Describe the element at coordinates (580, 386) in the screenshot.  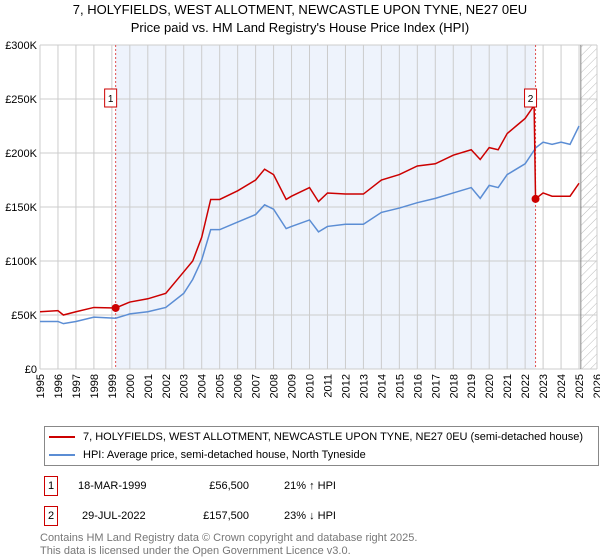
I see `x-tick-label: 2025` at that location.